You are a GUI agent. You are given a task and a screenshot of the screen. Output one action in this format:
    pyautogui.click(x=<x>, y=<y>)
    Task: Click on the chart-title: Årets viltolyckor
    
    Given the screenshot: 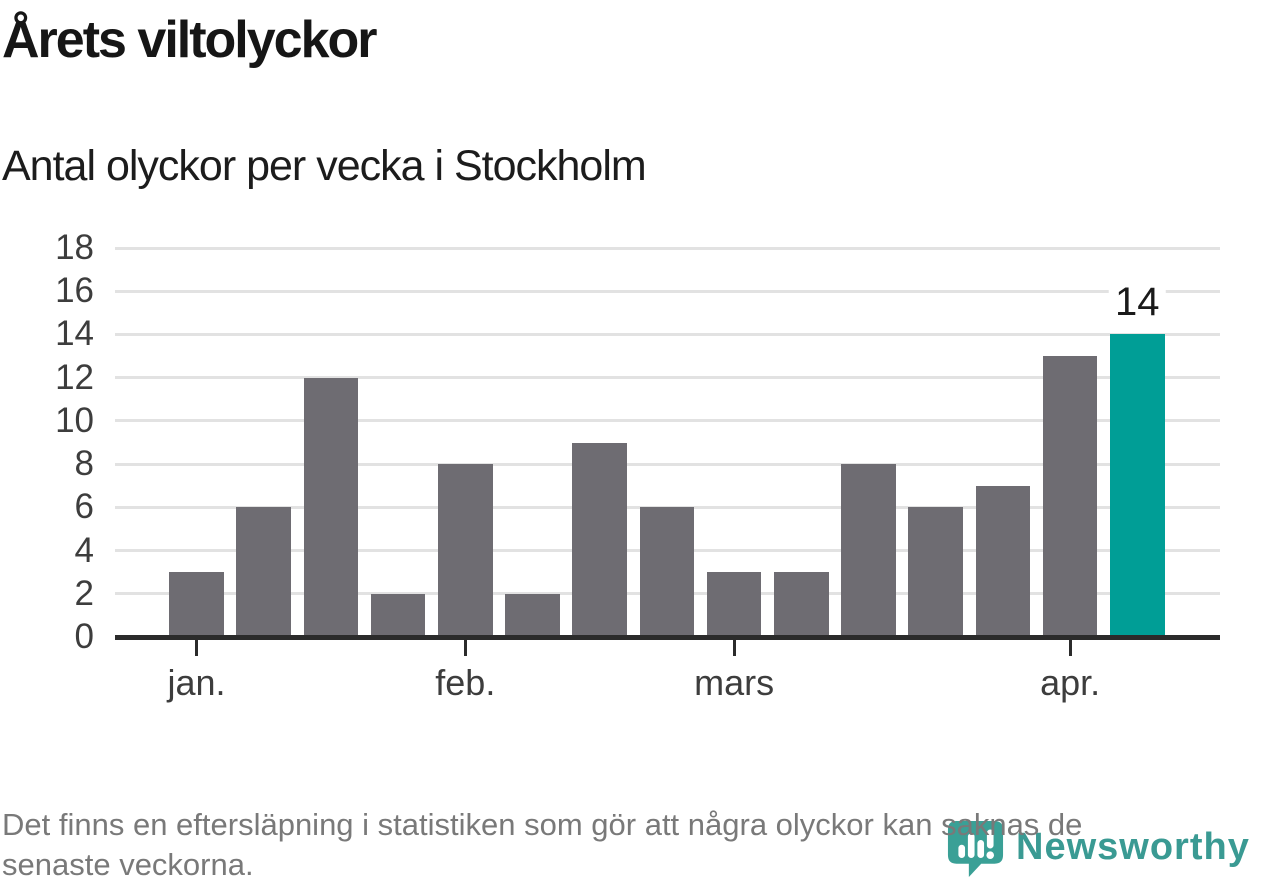 What is the action you would take?
    pyautogui.click(x=189, y=40)
    